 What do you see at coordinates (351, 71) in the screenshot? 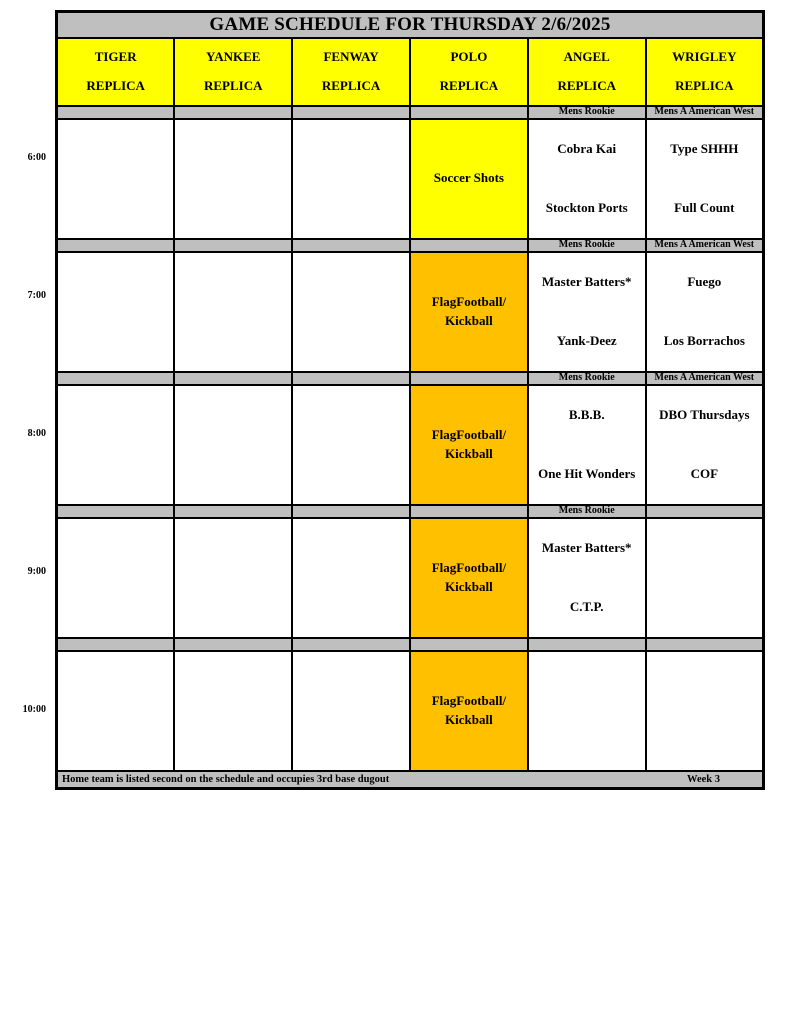
I see `venue-header-fenway: FENWAY REPLICA` at bounding box center [351, 71].